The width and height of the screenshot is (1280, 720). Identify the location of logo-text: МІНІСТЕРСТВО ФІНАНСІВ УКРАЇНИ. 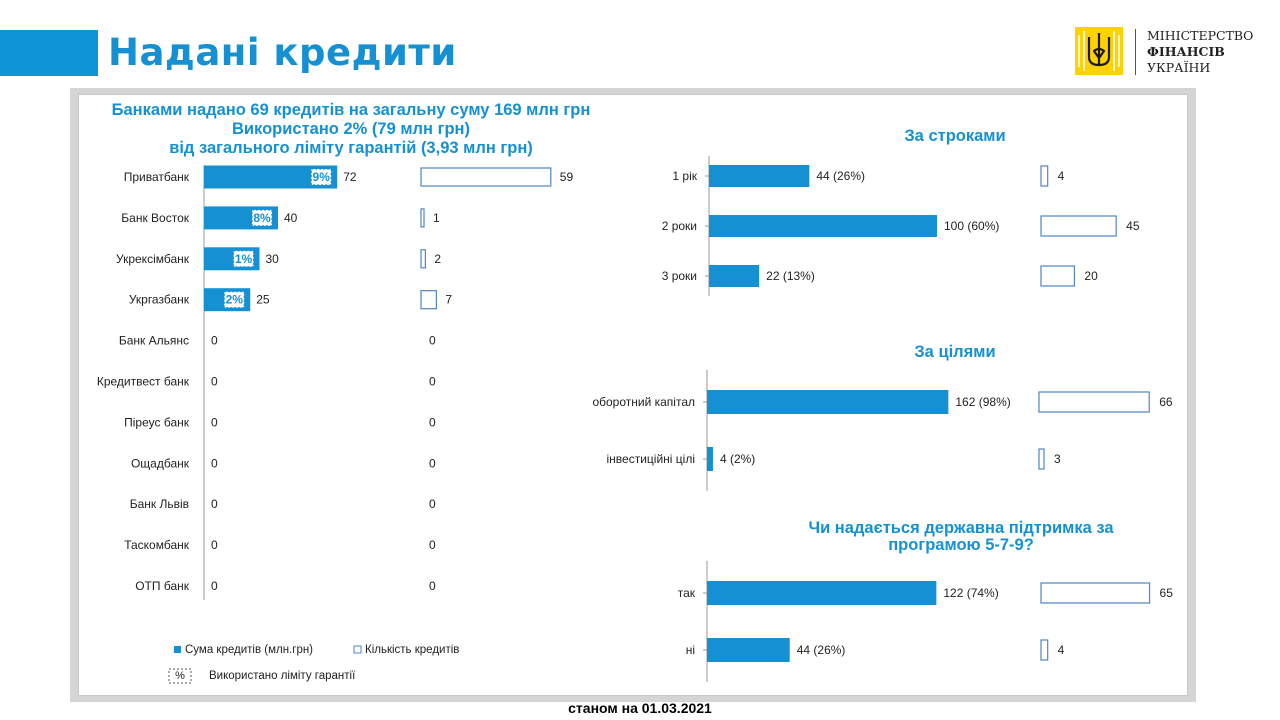
(1200, 52).